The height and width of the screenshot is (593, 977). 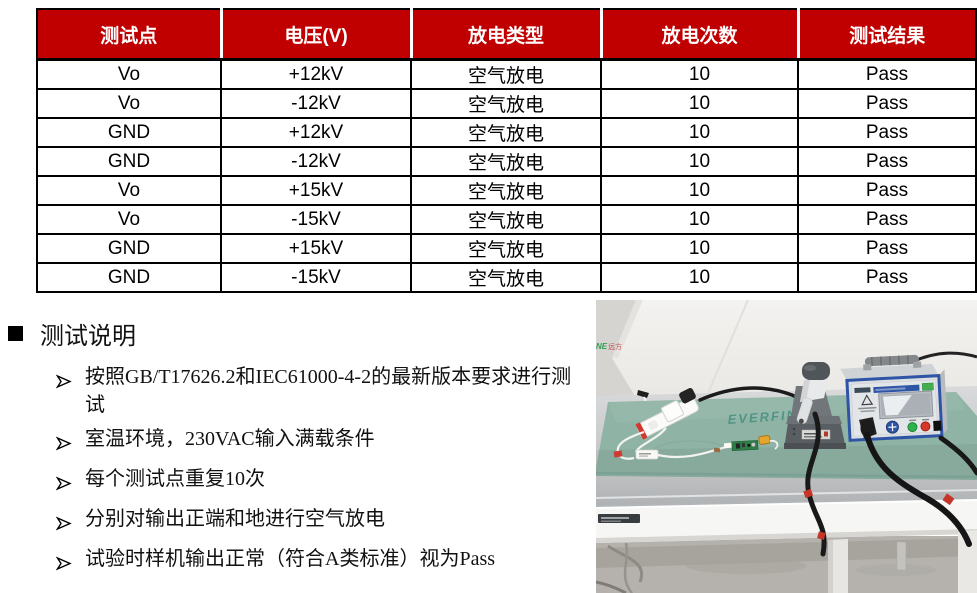 I want to click on load-resistor, so click(x=764, y=439).